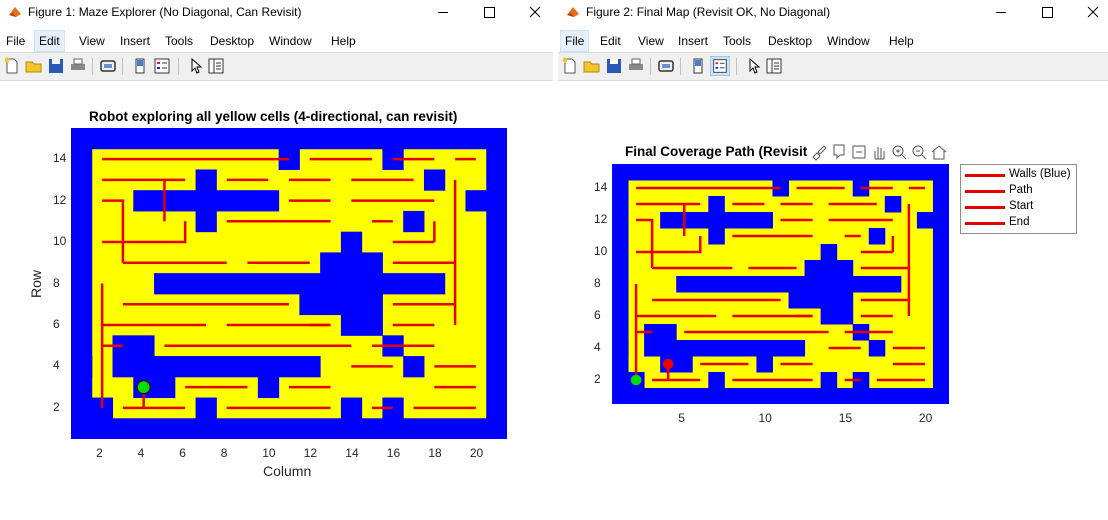 The width and height of the screenshot is (1108, 520). What do you see at coordinates (919, 152) in the screenshot?
I see `zoom-out-icon` at bounding box center [919, 152].